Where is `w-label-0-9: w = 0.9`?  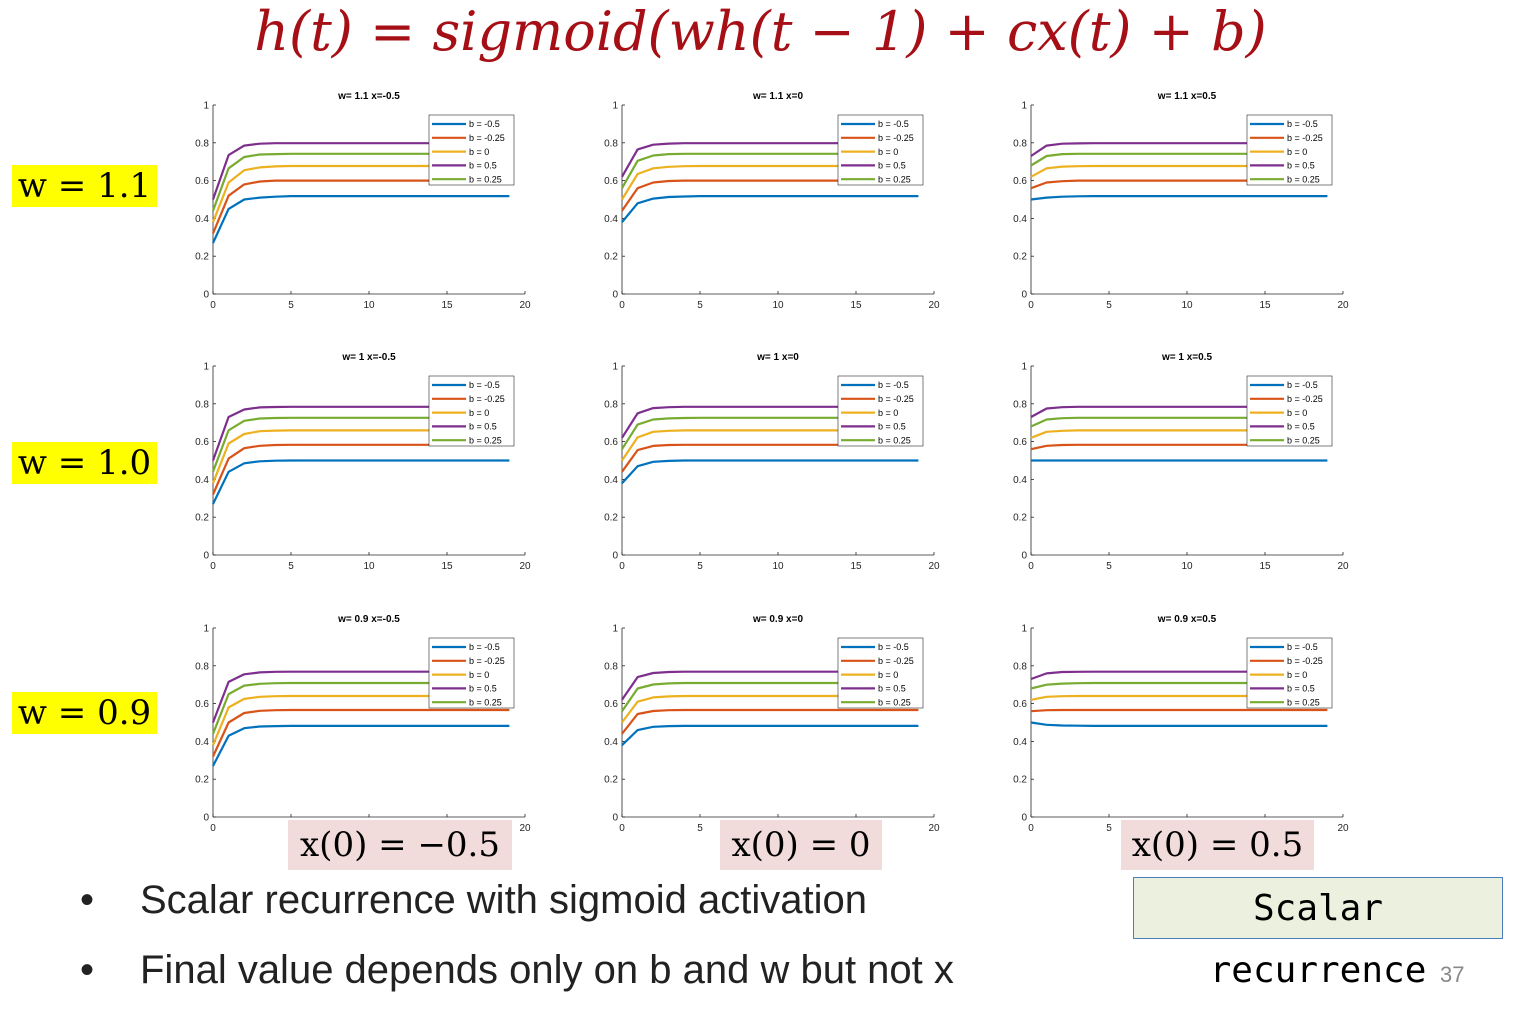 w-label-0-9: w = 0.9 is located at coordinates (84, 713).